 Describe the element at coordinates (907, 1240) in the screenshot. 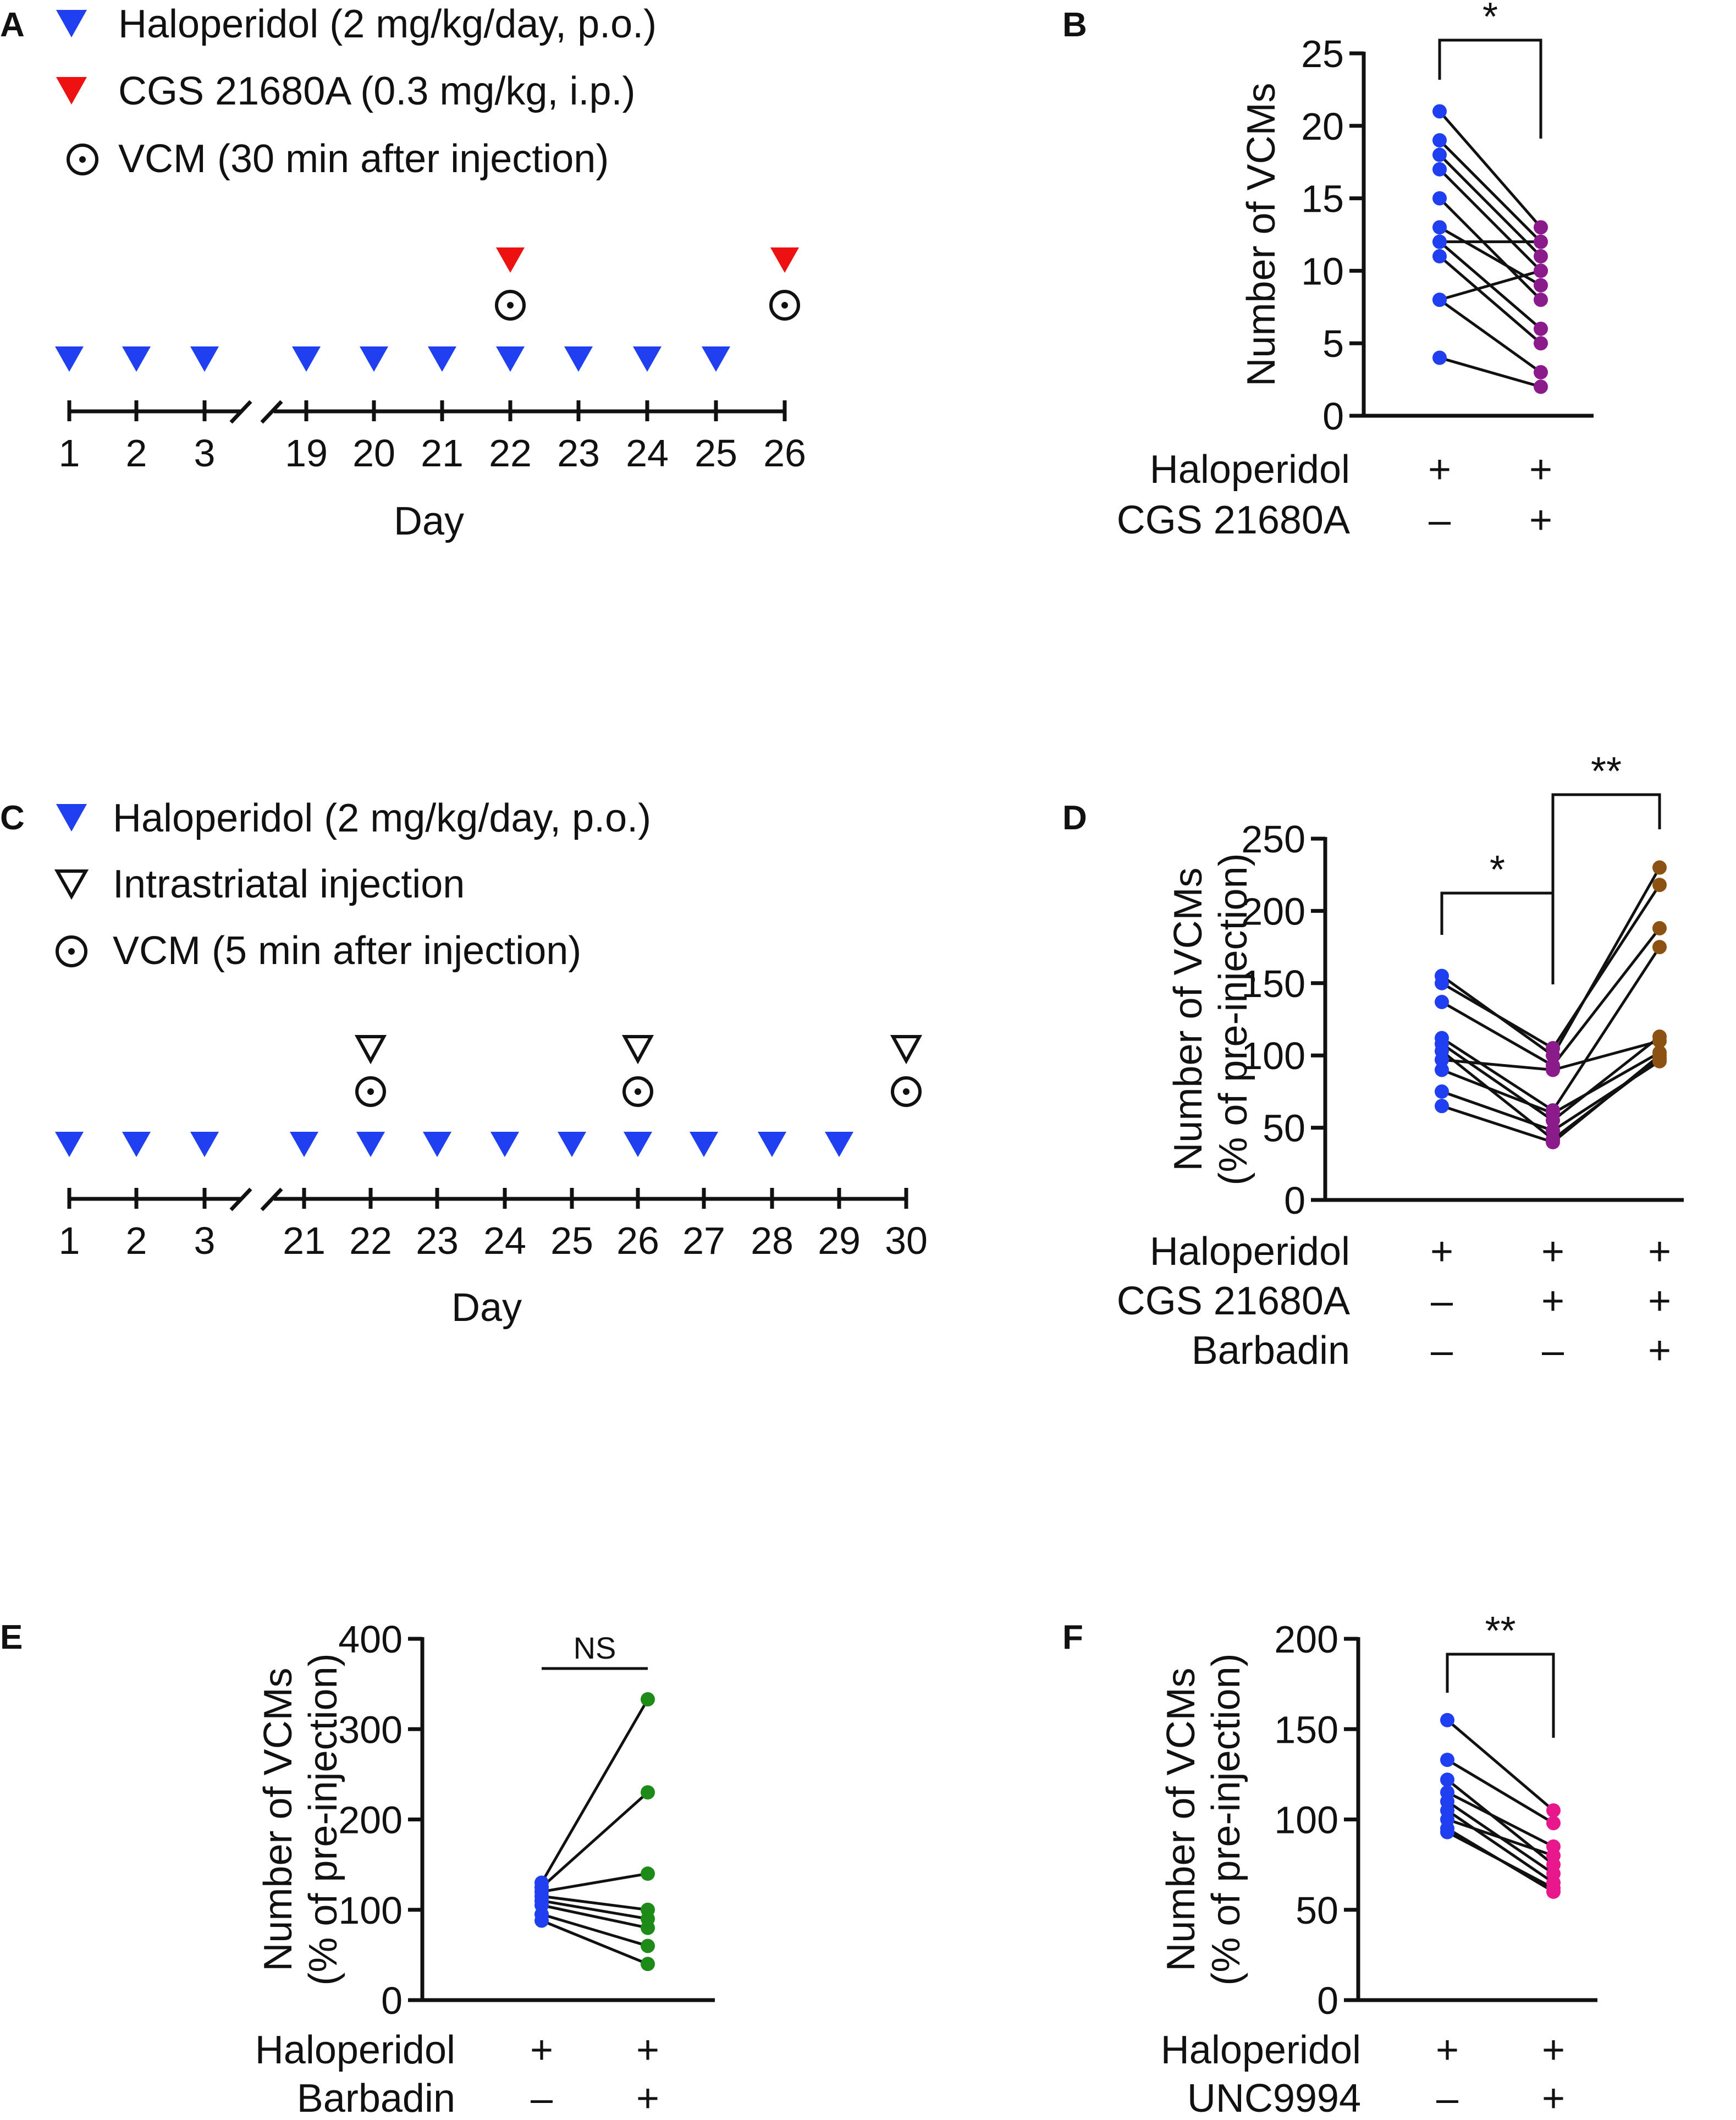

I see `timeline-day-label: 30` at that location.